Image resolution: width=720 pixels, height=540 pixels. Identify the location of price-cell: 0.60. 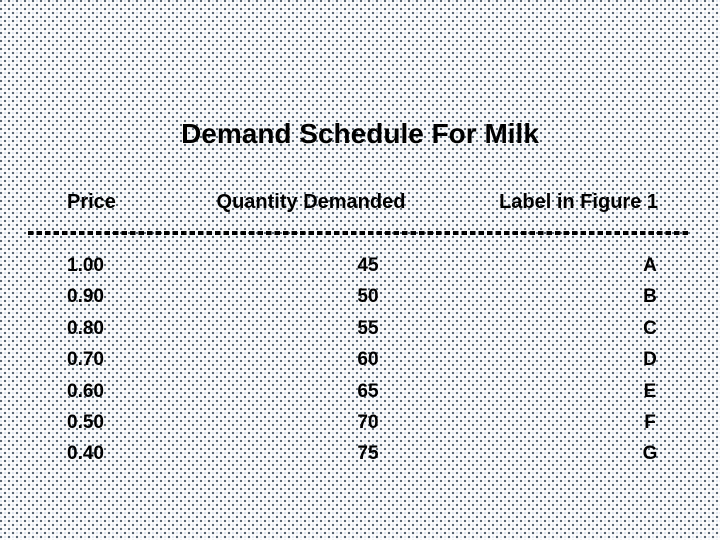
(85, 391).